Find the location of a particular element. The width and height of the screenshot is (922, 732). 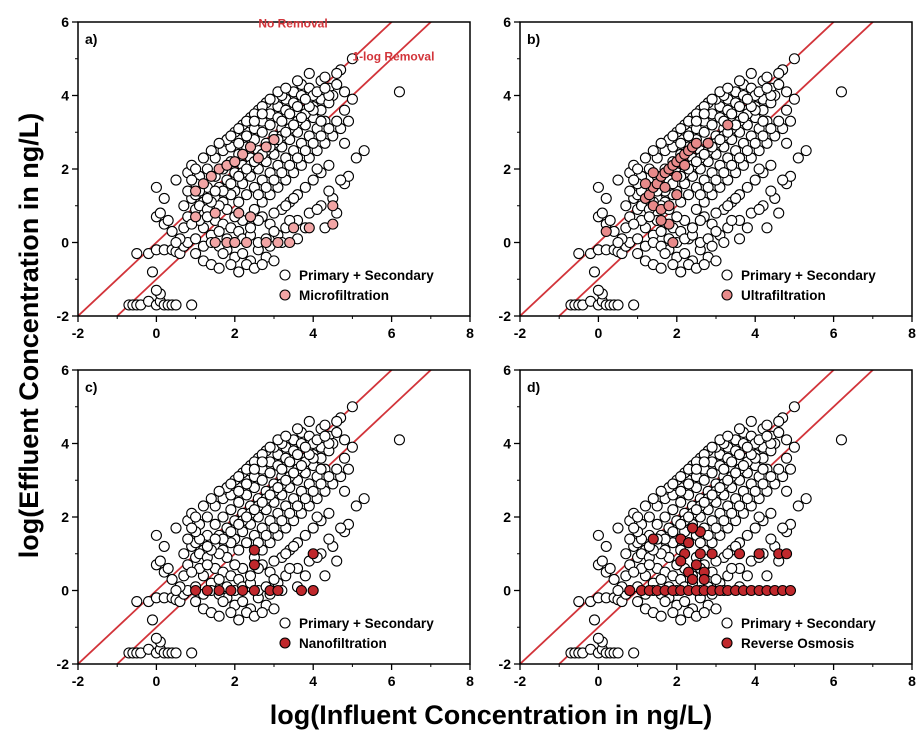

x-tick-label: 8 is located at coordinates (912, 333).